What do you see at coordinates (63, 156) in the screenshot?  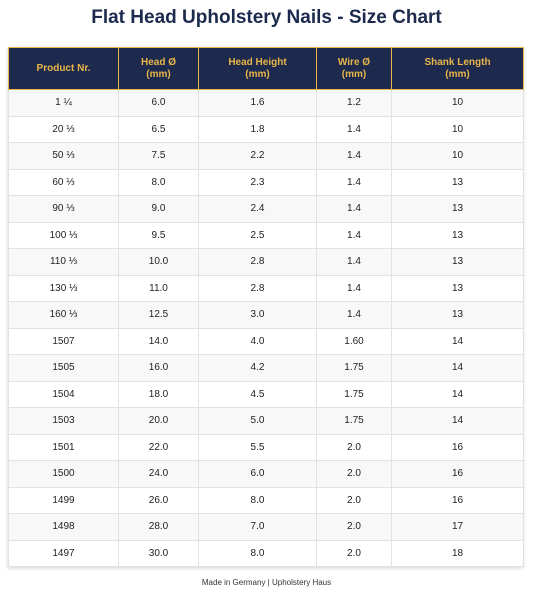 I see `cell-product-nr: 50 ⅓` at bounding box center [63, 156].